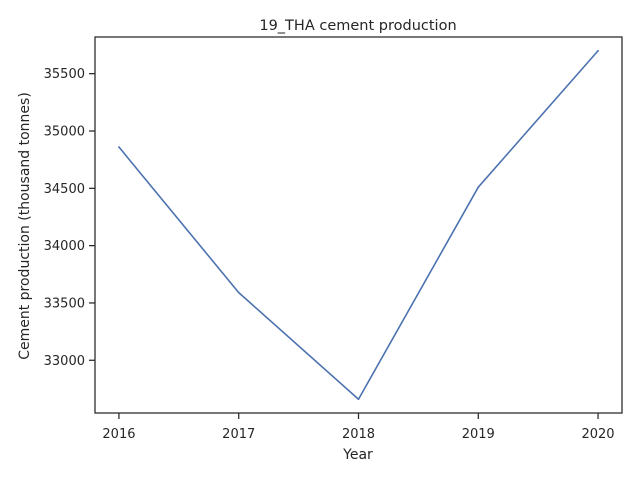 The height and width of the screenshot is (480, 640). I want to click on x-tick-label: 2017, so click(238, 434).